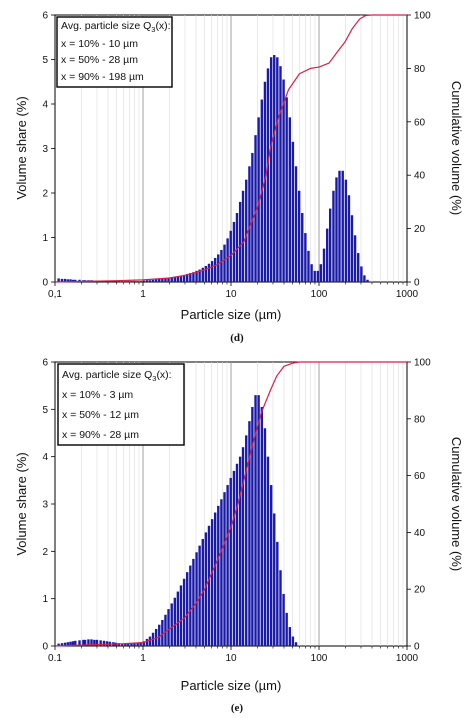 The image size is (474, 718). What do you see at coordinates (419, 505) in the screenshot?
I see `y2-ticks-e: 0 20 40 60 80 100` at bounding box center [419, 505].